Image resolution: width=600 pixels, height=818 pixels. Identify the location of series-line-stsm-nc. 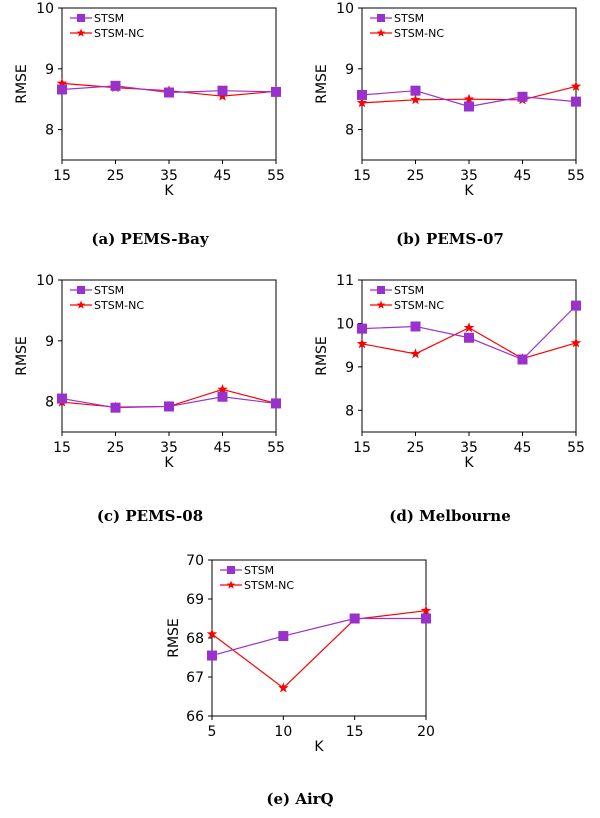
(319, 649).